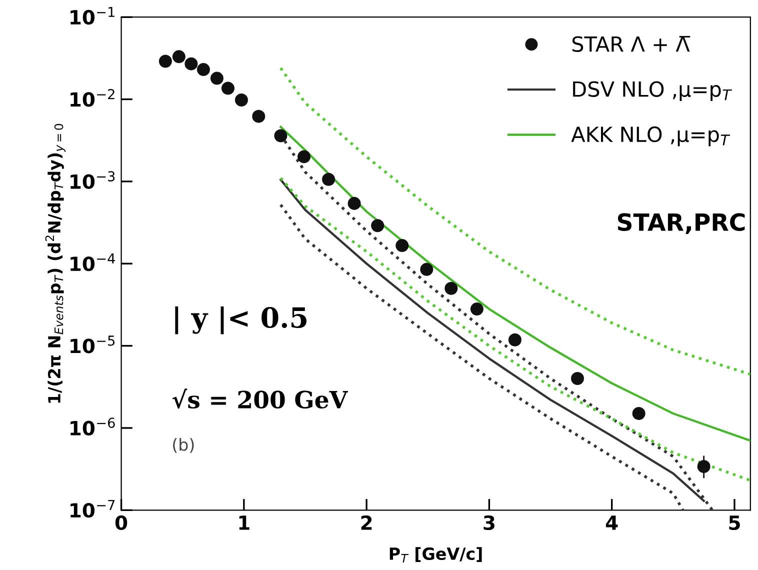 The width and height of the screenshot is (758, 570). I want to click on y-tick-label: 10$^{−5}$, so click(92, 345).